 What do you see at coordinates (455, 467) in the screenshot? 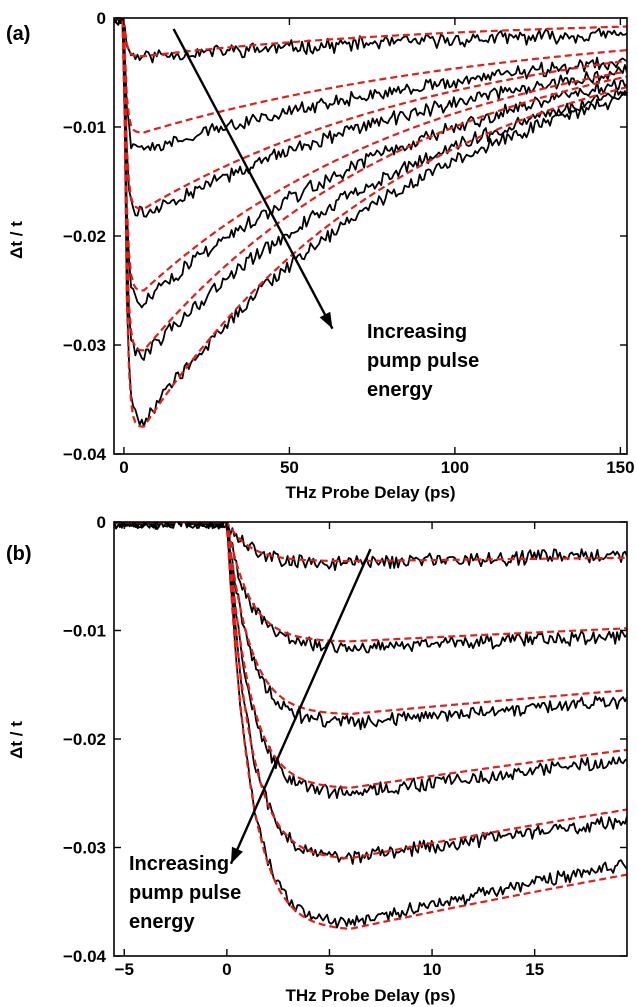
I see `x-tick-label: 100` at bounding box center [455, 467].